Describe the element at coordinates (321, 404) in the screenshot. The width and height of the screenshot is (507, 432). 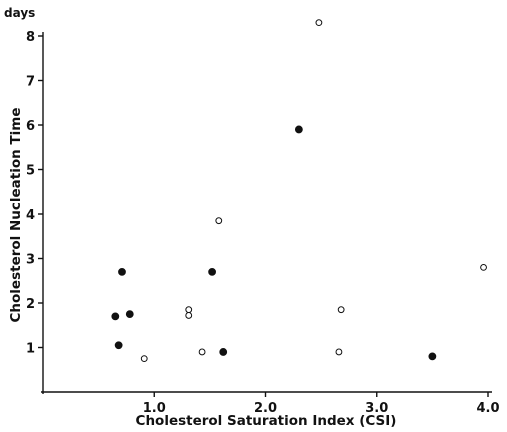
I see `x-ticks: 1.0 2.0 3.0 4.0` at that location.